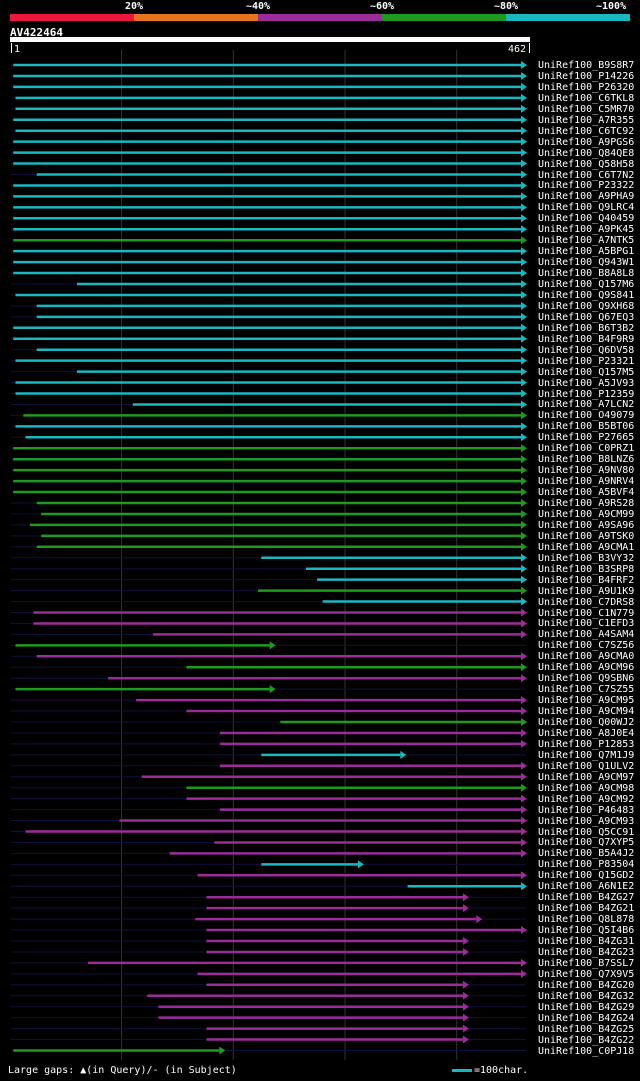 The width and height of the screenshot is (640, 1081). I want to click on hit-label: UniRef100_C6T7N2, so click(586, 175).